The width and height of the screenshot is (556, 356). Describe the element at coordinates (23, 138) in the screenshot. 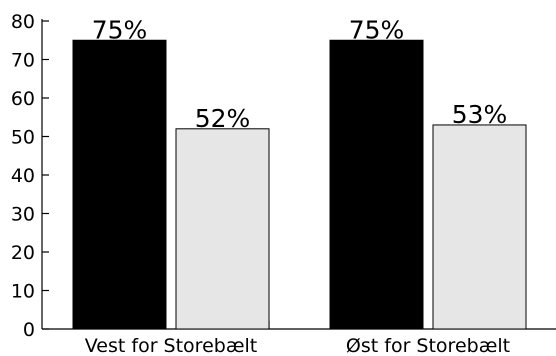

I see `y-tick-label: 50` at that location.